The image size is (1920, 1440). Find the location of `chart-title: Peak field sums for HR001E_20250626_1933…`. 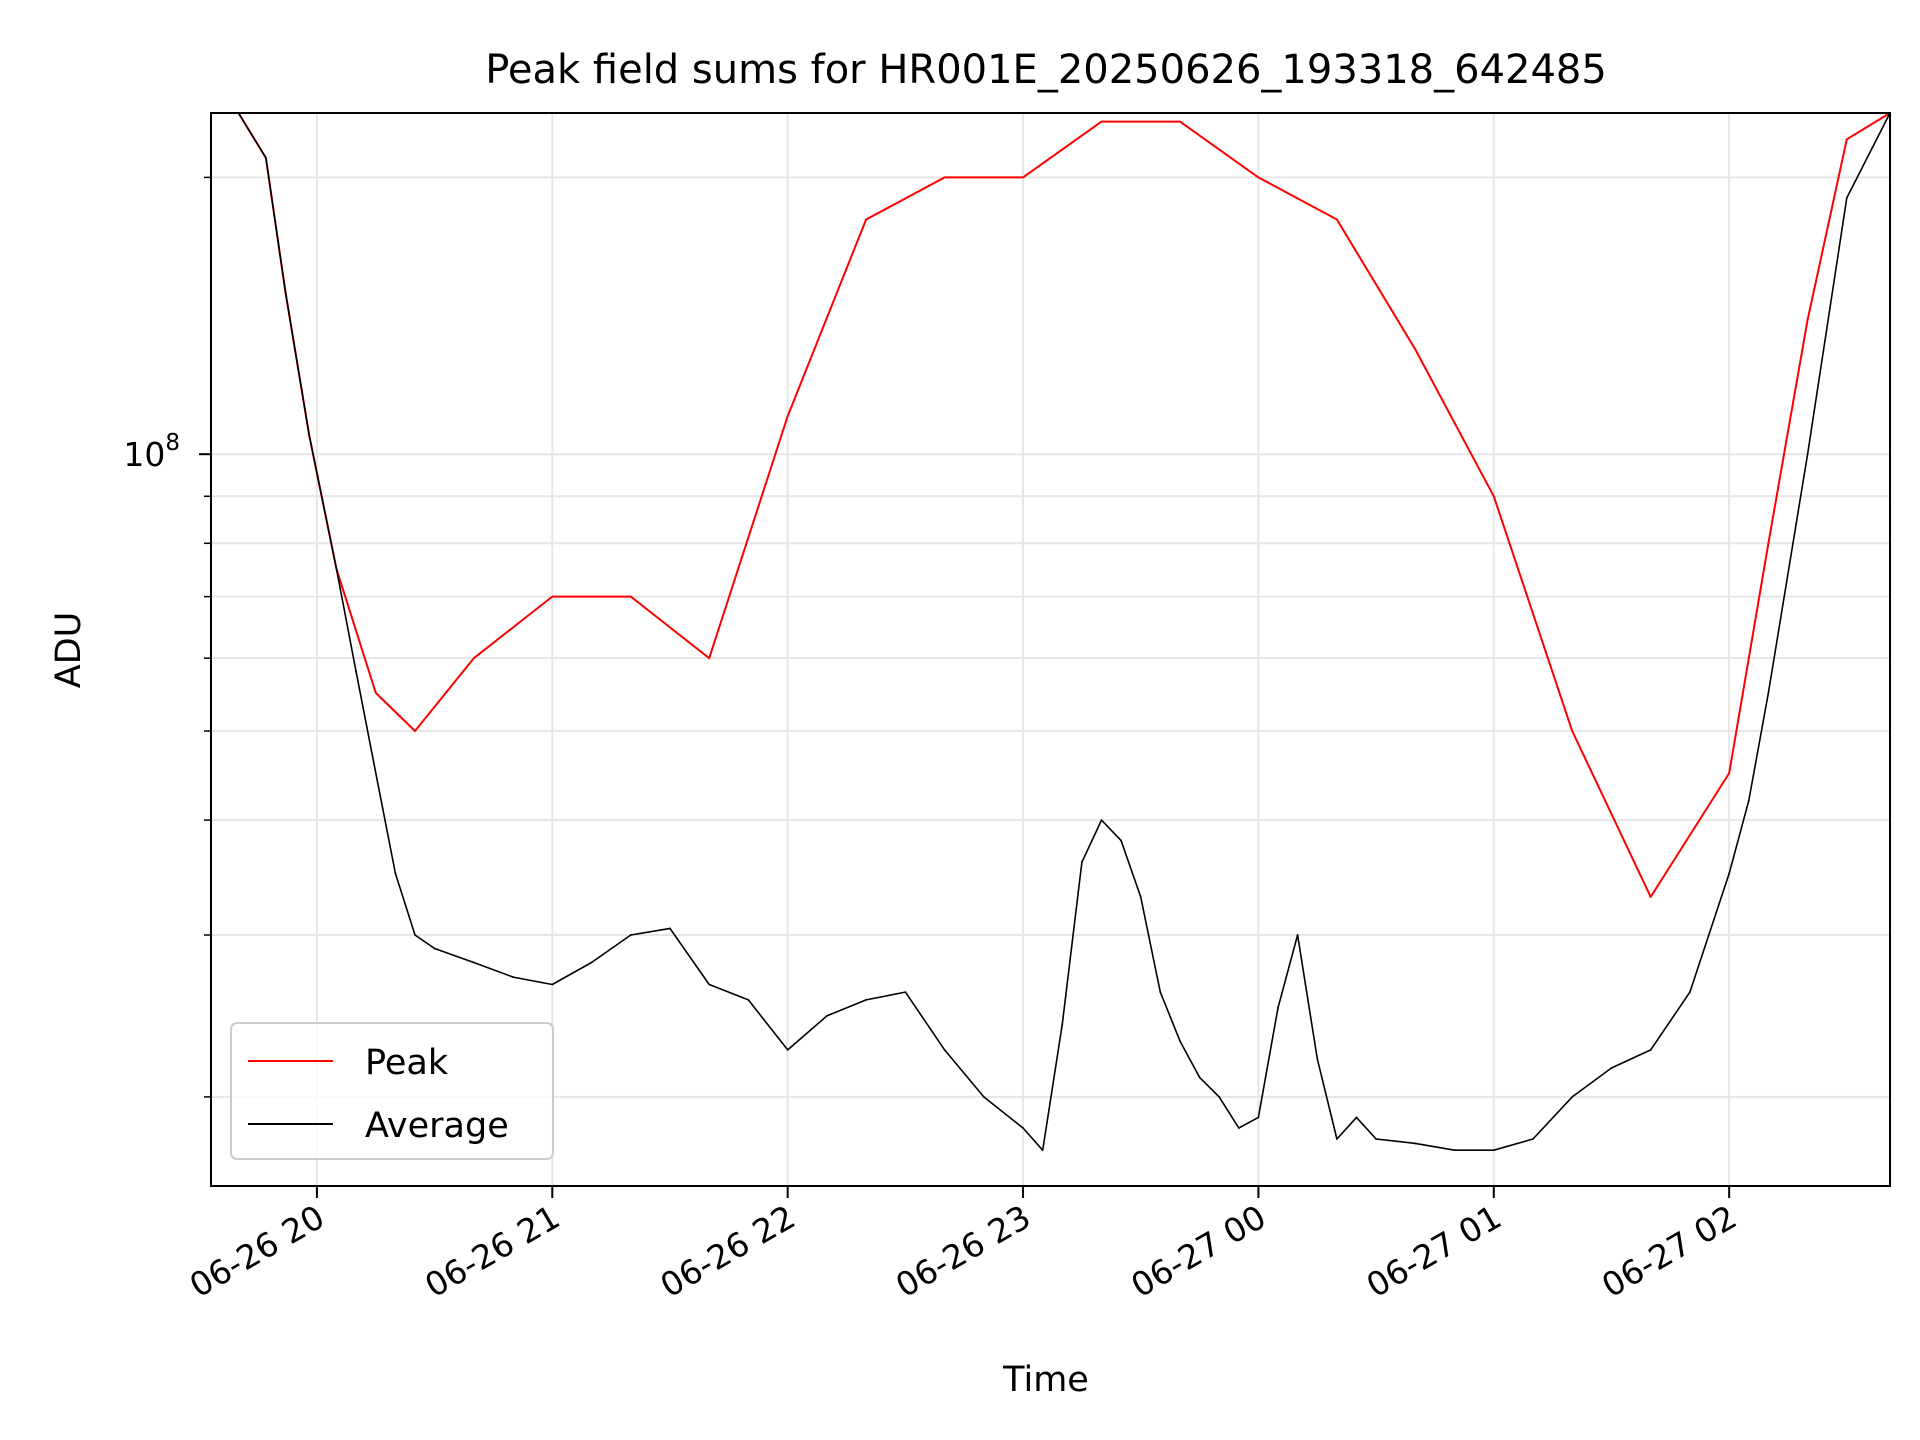

chart-title: Peak field sums for HR001E_20250626_1933… is located at coordinates (1046, 70).